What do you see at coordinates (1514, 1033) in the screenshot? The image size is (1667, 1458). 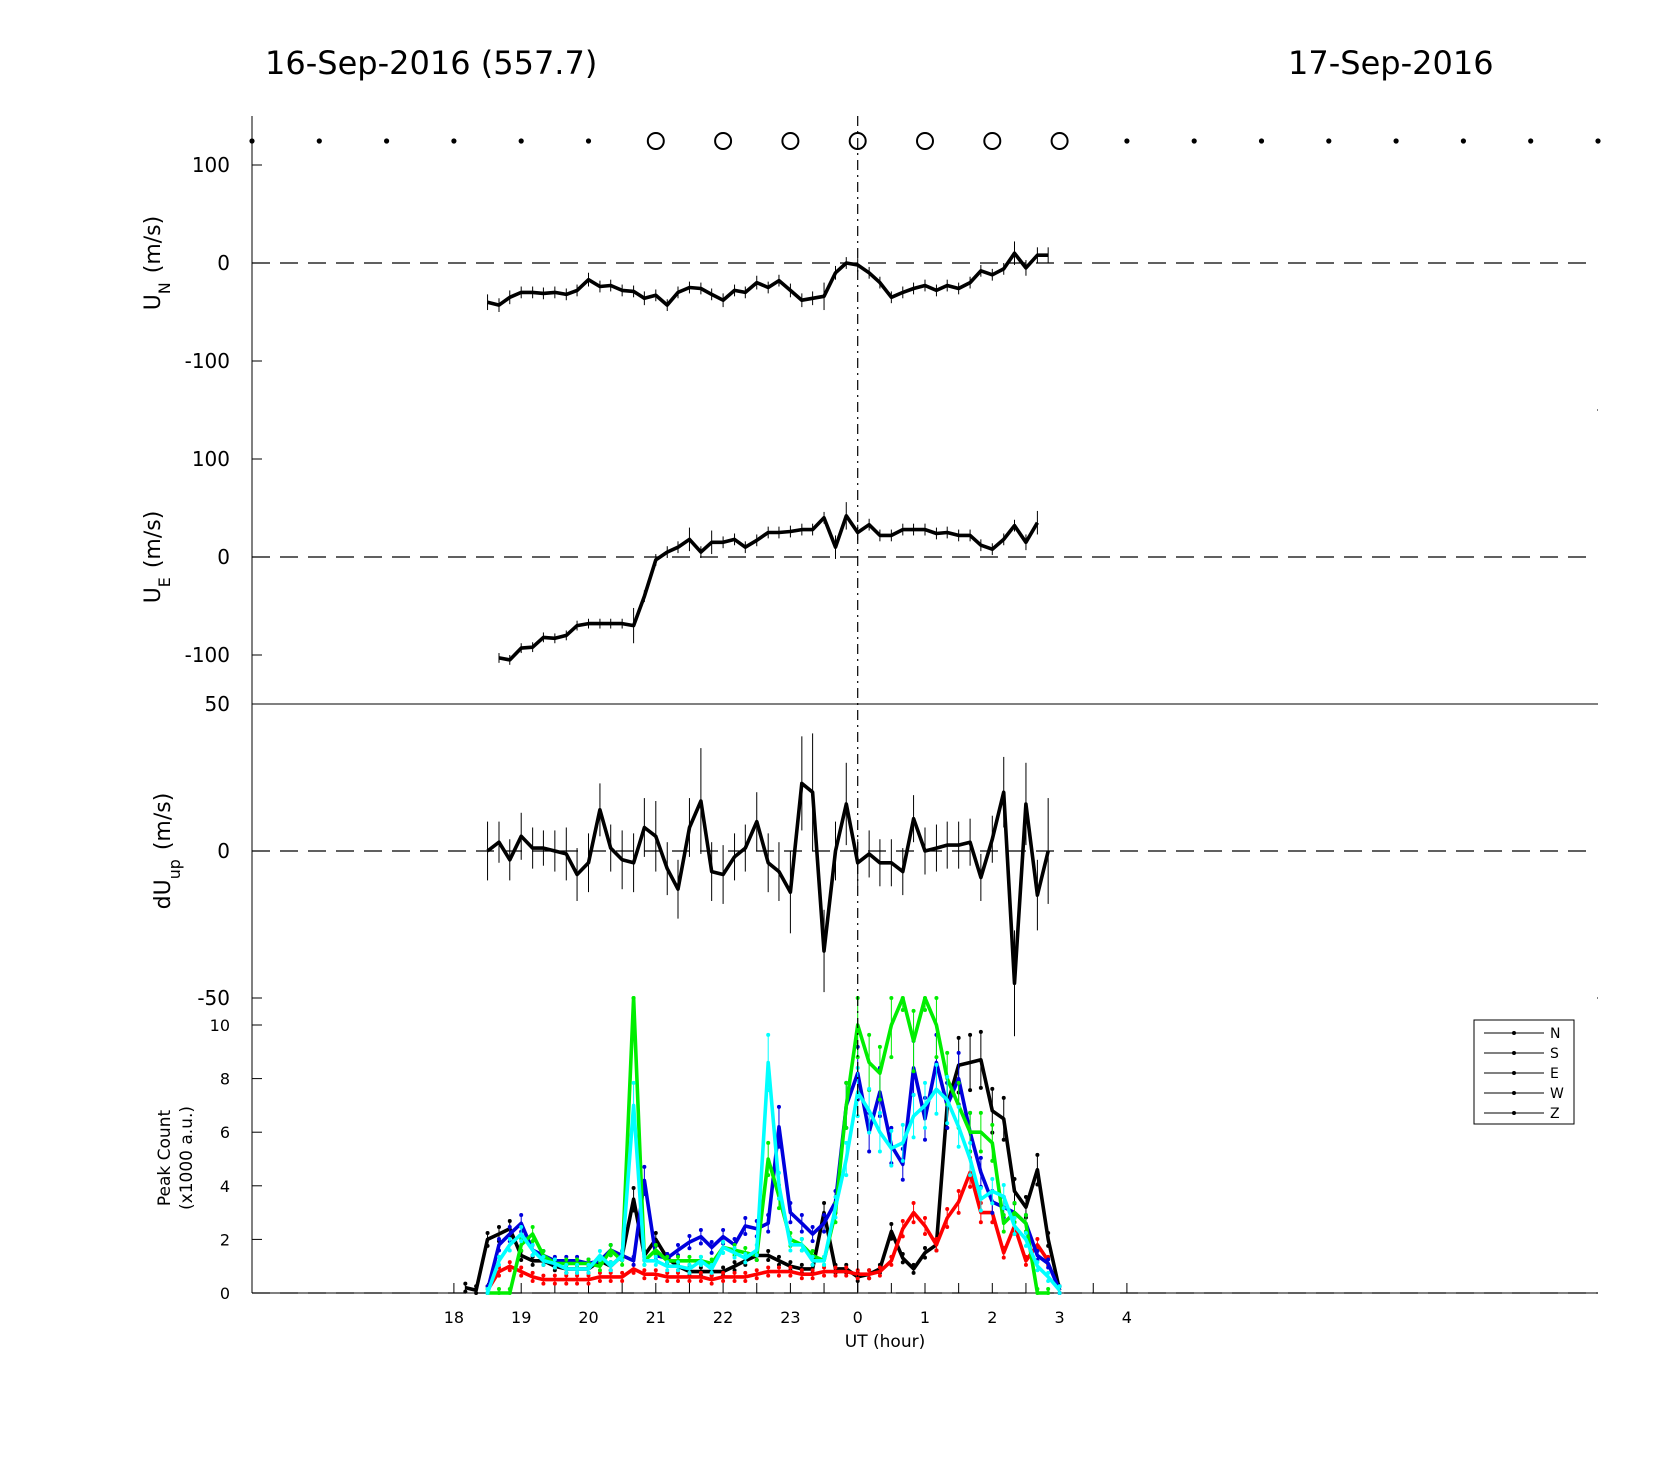 I see `legend-dot-N` at bounding box center [1514, 1033].